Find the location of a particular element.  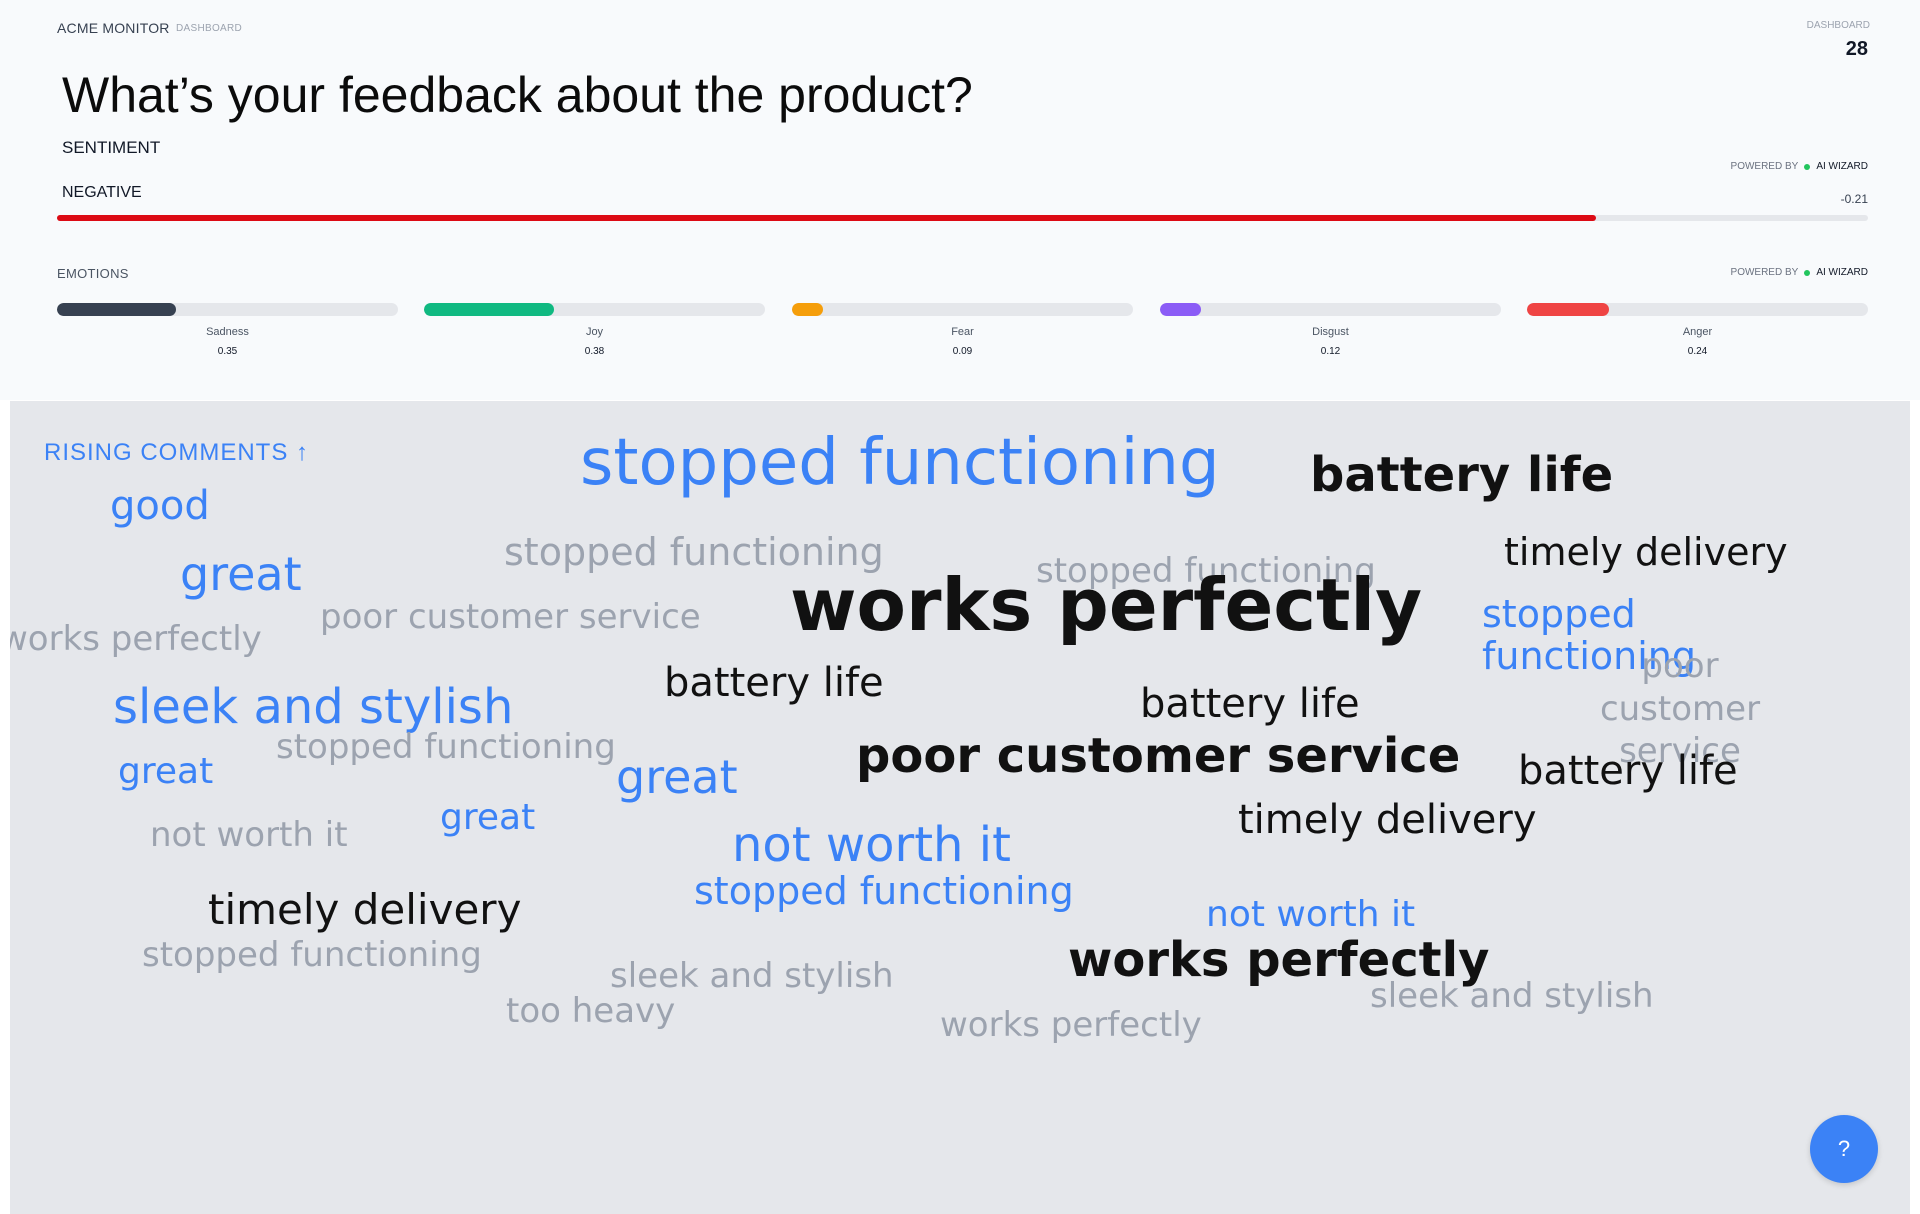

emotion-value: 0.35 is located at coordinates (227, 351).